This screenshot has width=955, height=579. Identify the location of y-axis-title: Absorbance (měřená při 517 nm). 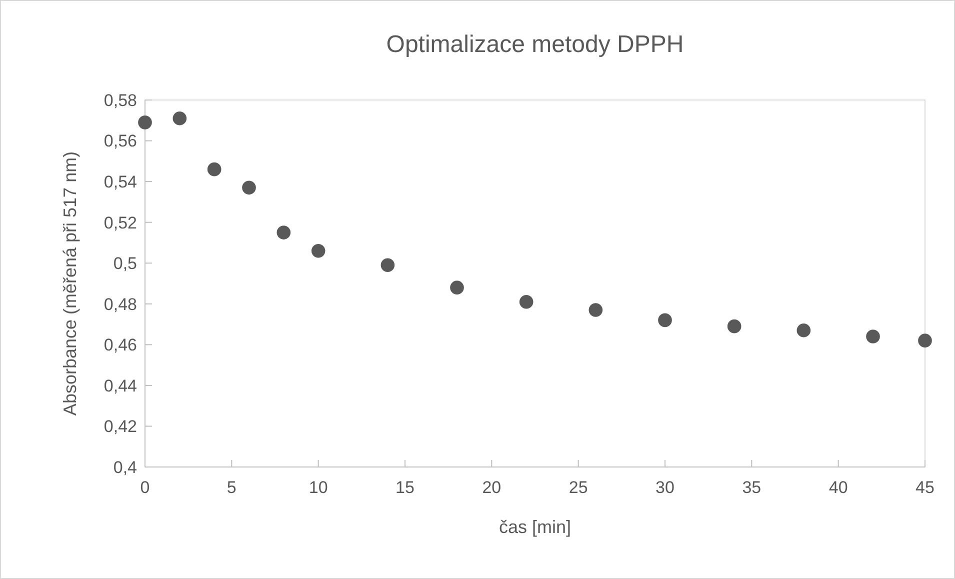
(70, 283).